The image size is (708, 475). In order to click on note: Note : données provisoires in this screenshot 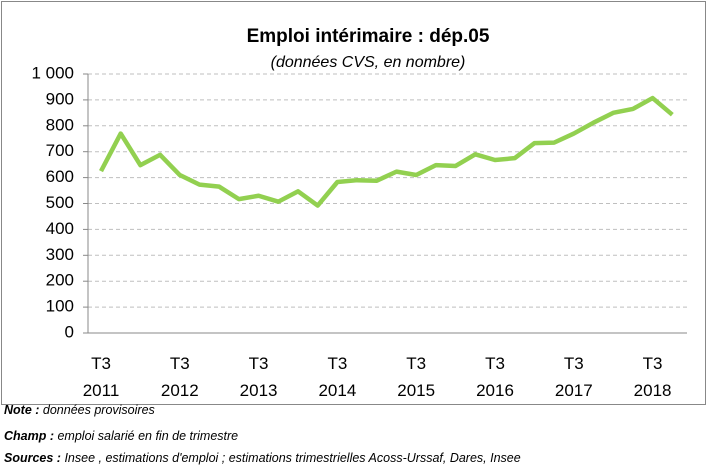, I will do `click(79, 410)`.